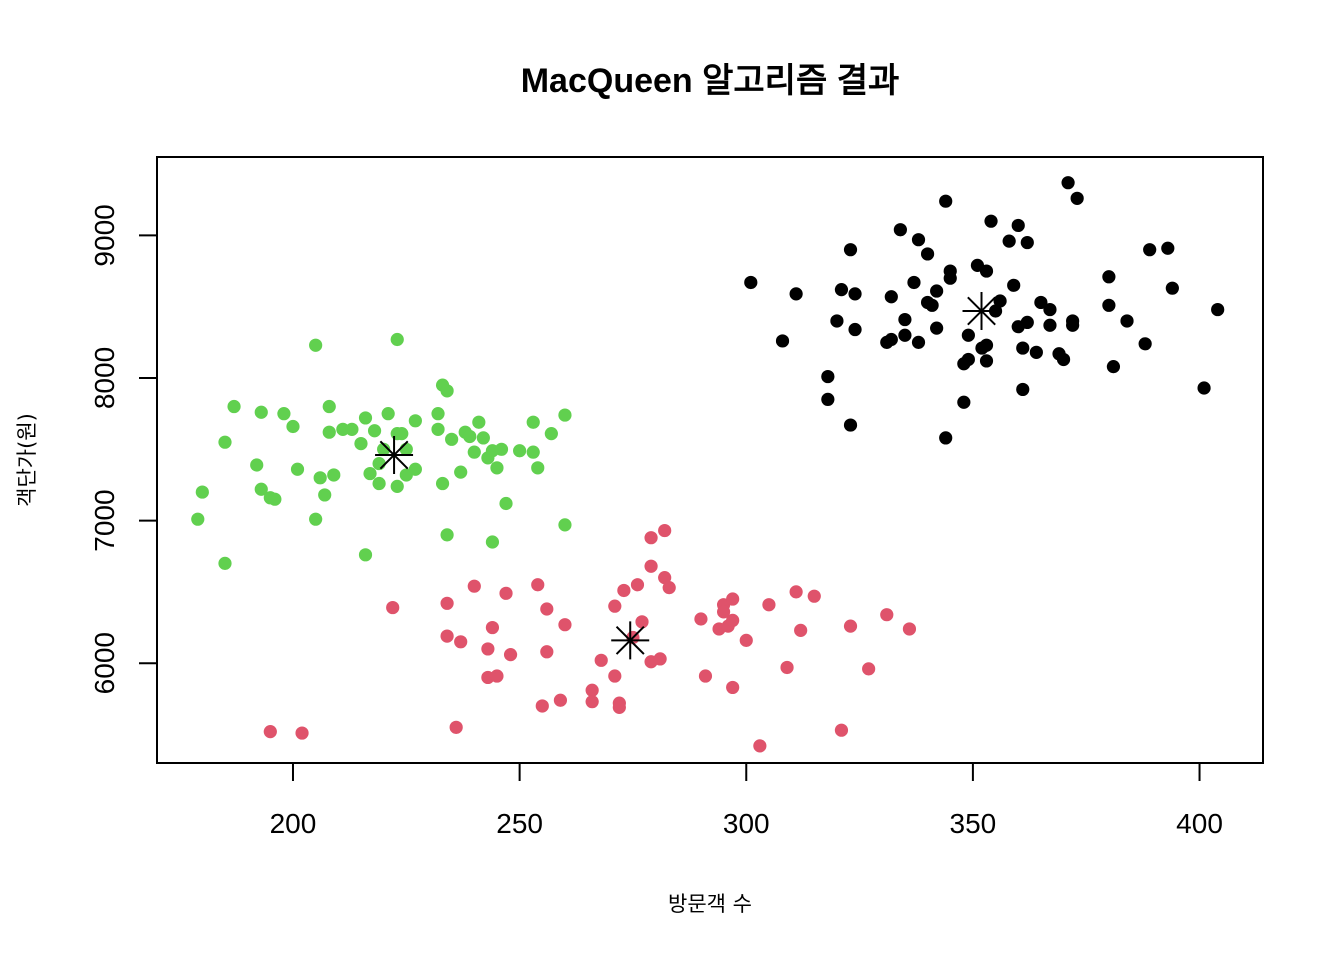 Image resolution: width=1344 pixels, height=960 pixels. I want to click on cluster-1-series, so click(984, 310).